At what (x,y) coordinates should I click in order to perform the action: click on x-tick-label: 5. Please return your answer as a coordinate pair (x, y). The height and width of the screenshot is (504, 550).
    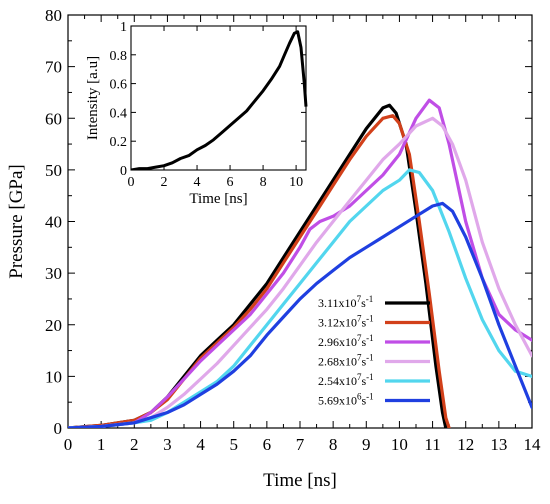
    Looking at the image, I should click on (233, 444).